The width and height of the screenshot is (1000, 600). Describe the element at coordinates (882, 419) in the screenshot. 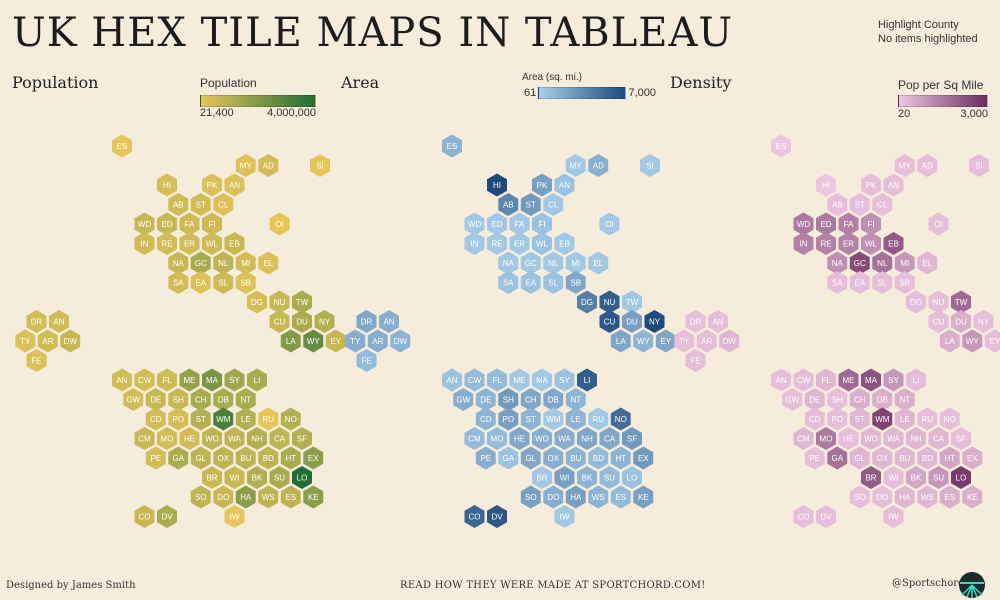

I see `density-hex-wm` at that location.